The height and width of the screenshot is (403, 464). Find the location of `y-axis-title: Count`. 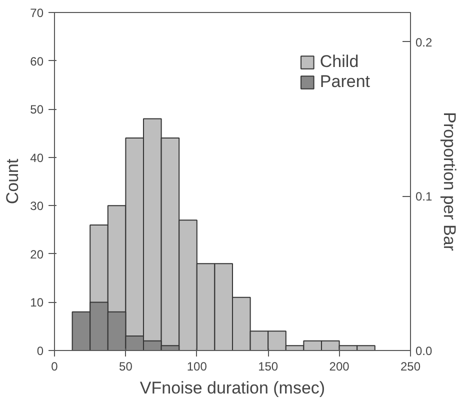

y-axis-title: Count is located at coordinates (12, 181).